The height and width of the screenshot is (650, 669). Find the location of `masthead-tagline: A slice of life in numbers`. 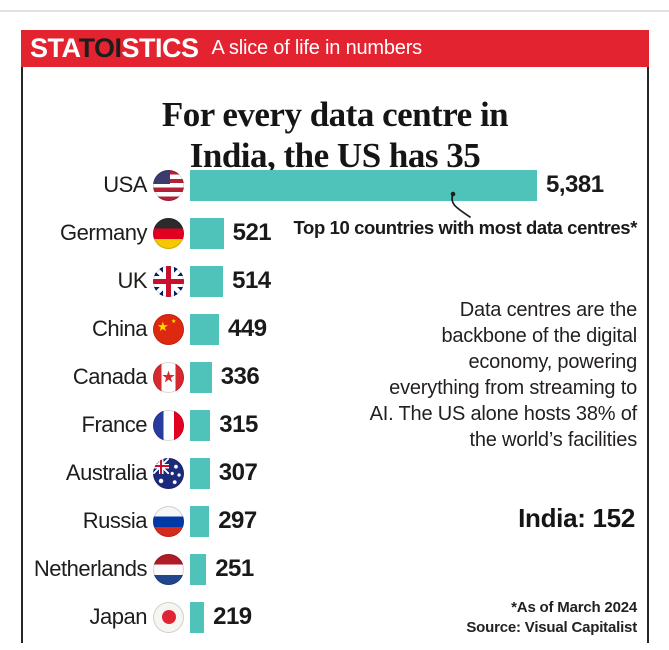

masthead-tagline: A slice of life in numbers is located at coordinates (317, 48).